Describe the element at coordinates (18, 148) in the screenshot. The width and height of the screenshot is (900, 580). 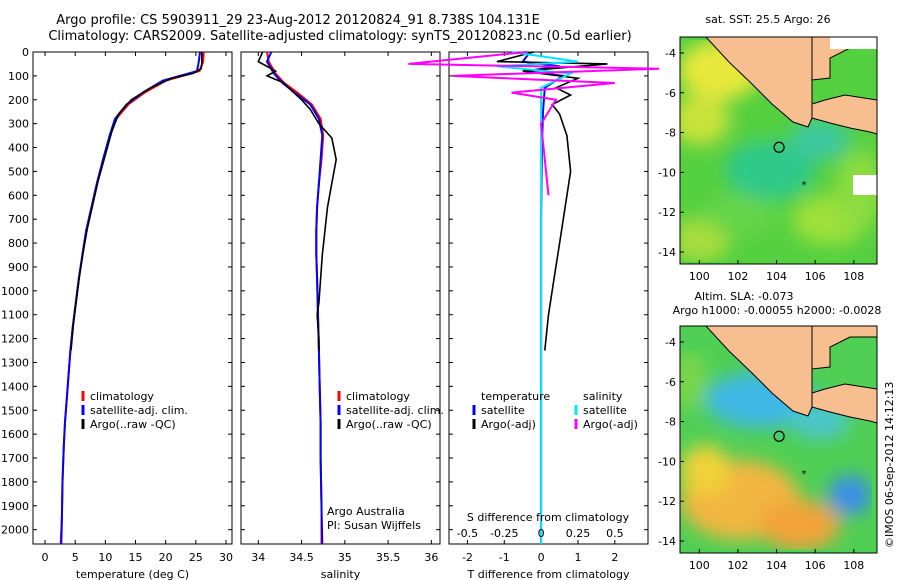
I see `depth-tick-label: 400` at that location.